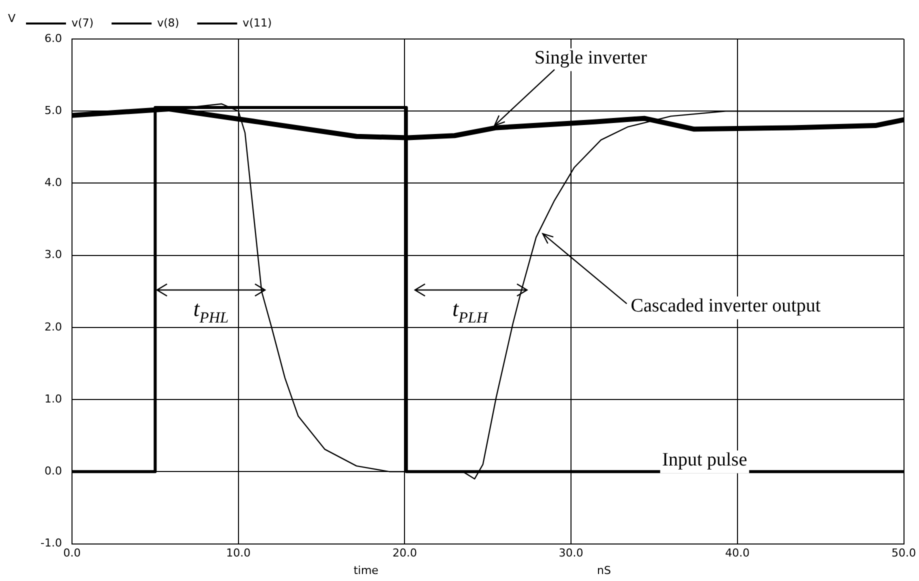 This screenshot has width=919, height=581. I want to click on y-tick-label: -1.0, so click(51, 543).